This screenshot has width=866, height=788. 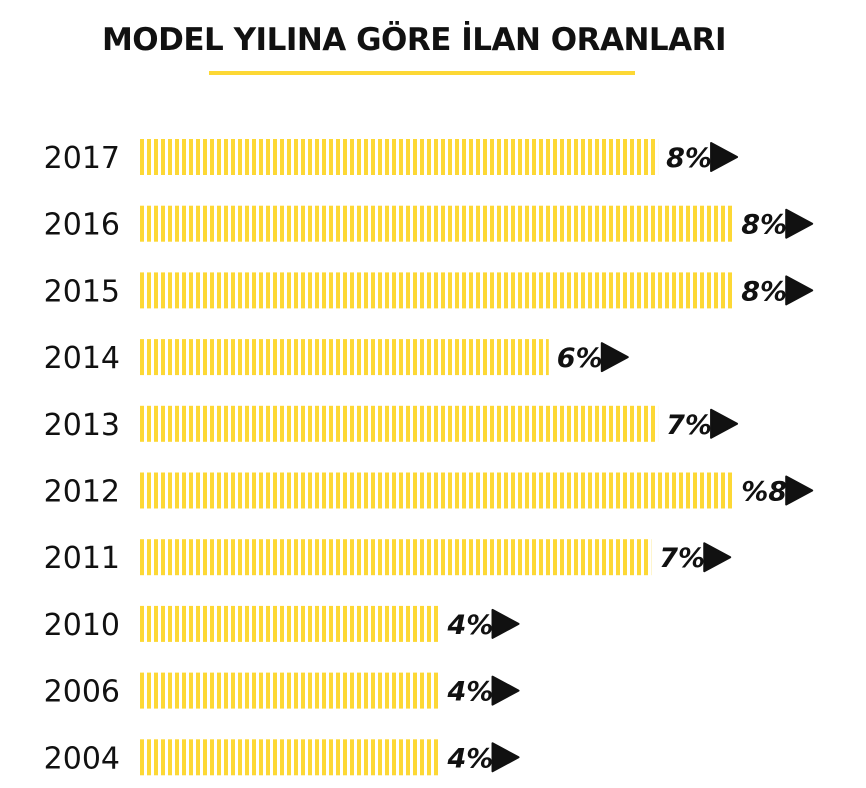 I want to click on category-label: 2017, so click(x=82, y=158).